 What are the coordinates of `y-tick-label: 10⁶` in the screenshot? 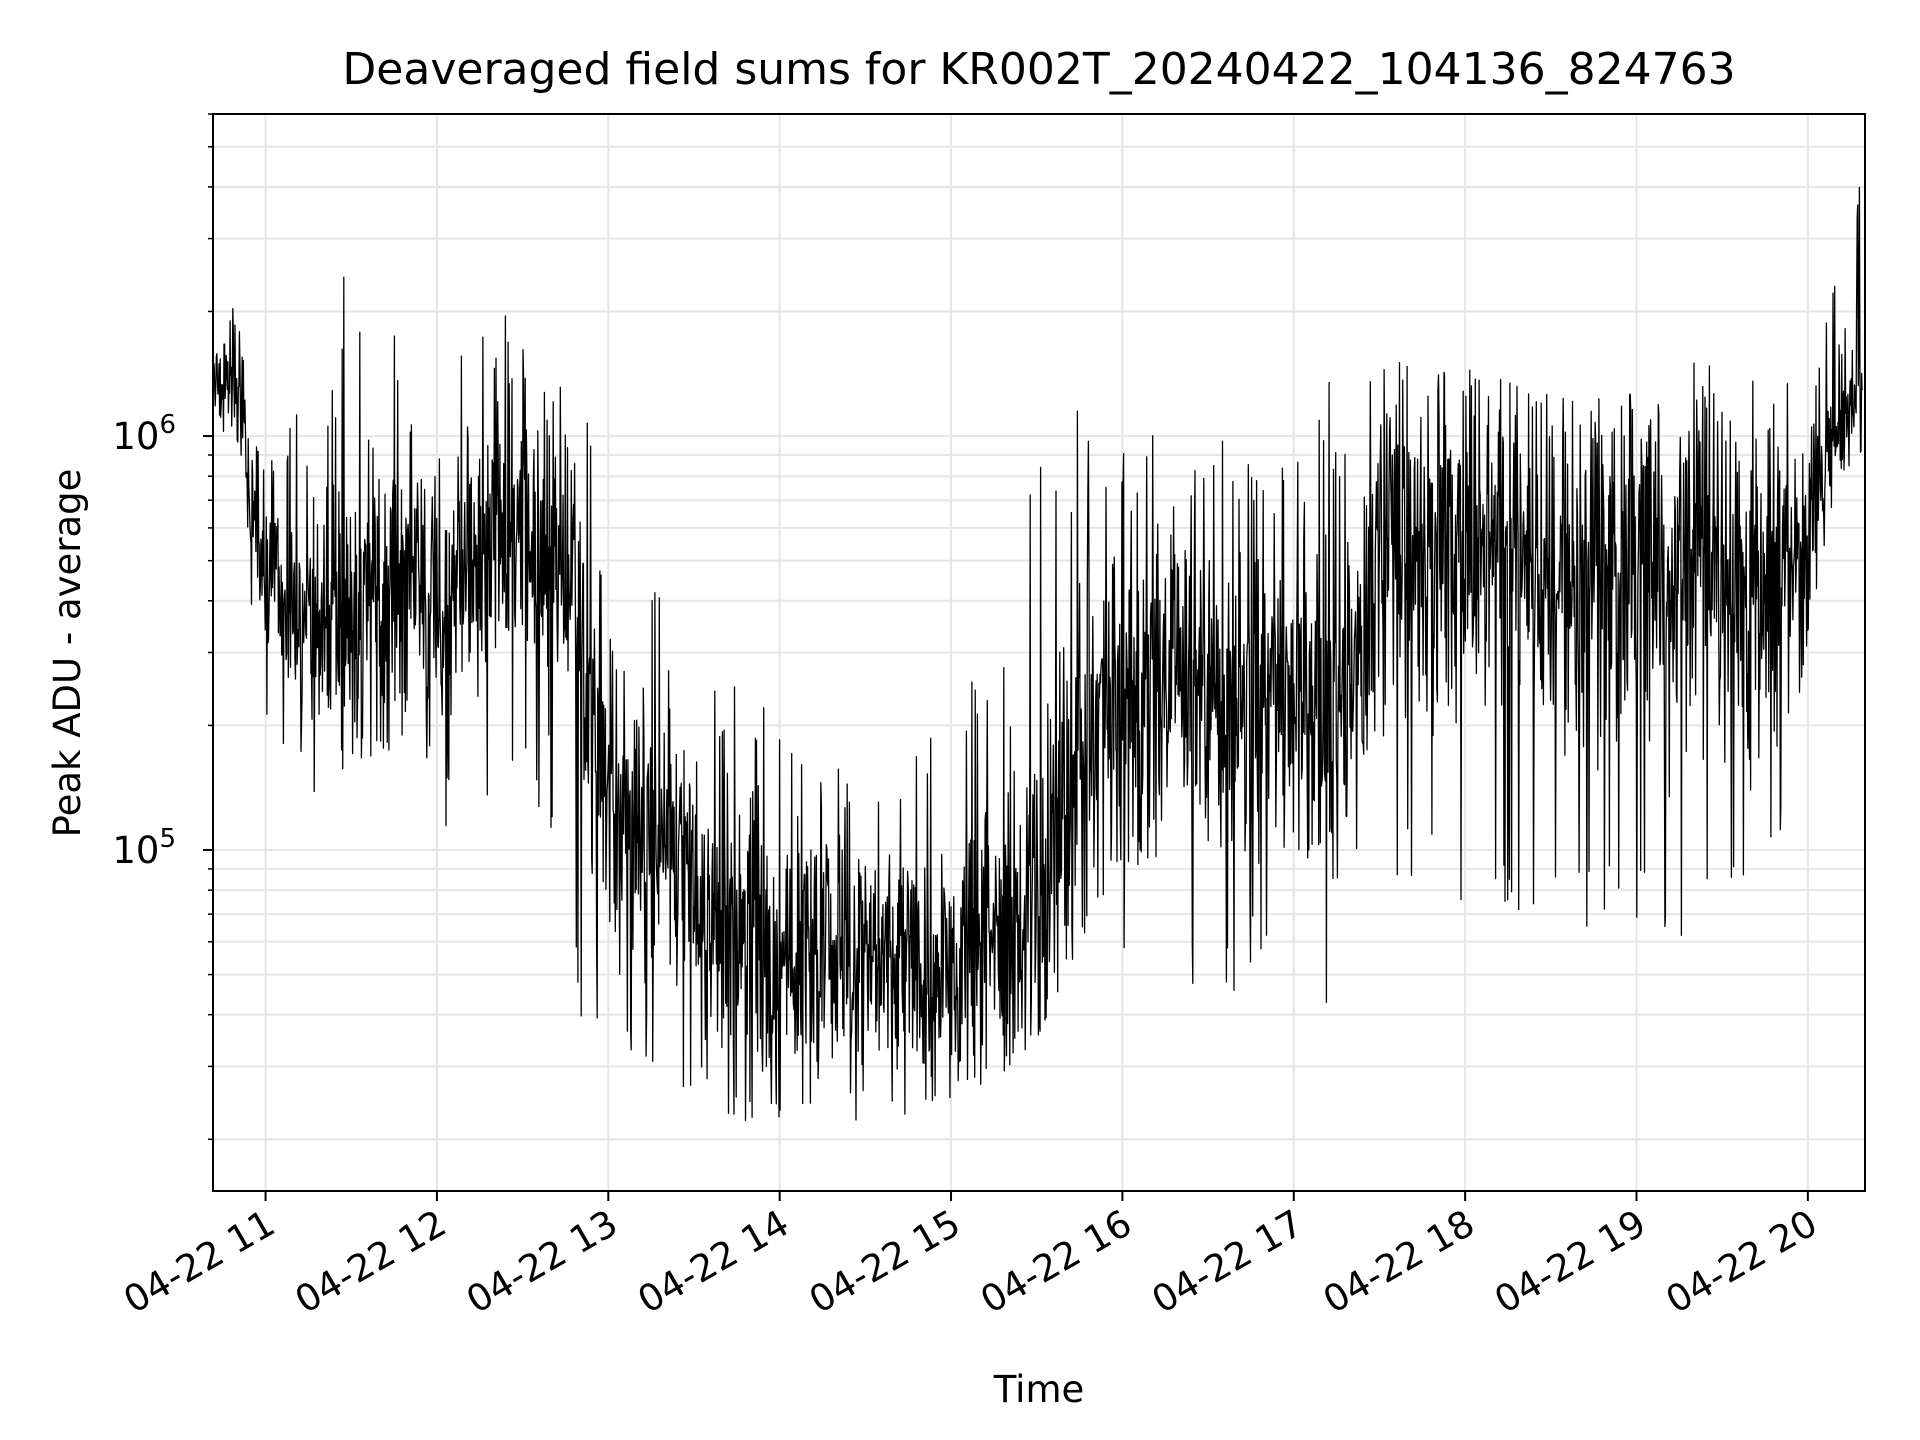 It's located at (144, 434).